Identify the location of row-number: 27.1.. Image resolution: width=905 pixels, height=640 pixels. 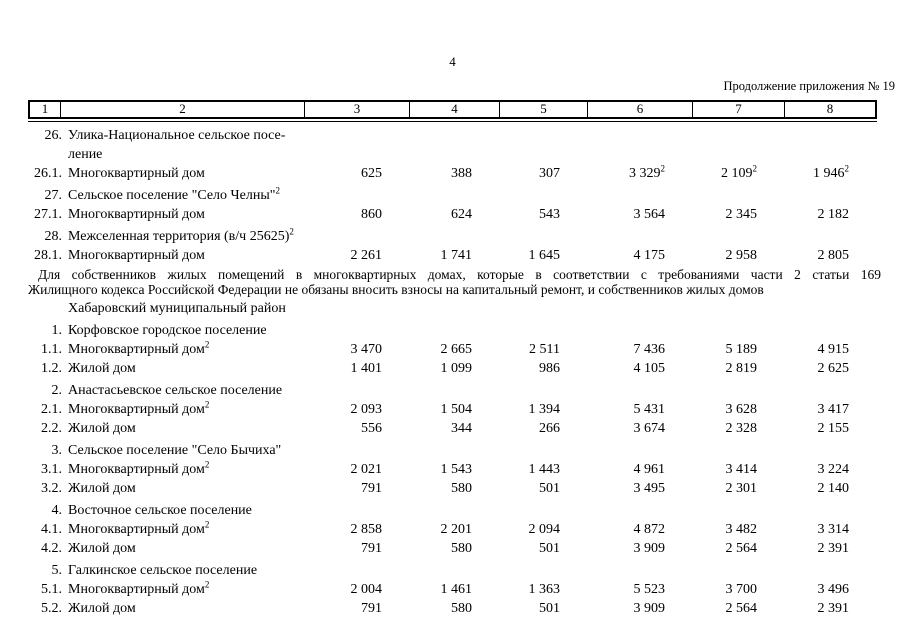
(48, 214).